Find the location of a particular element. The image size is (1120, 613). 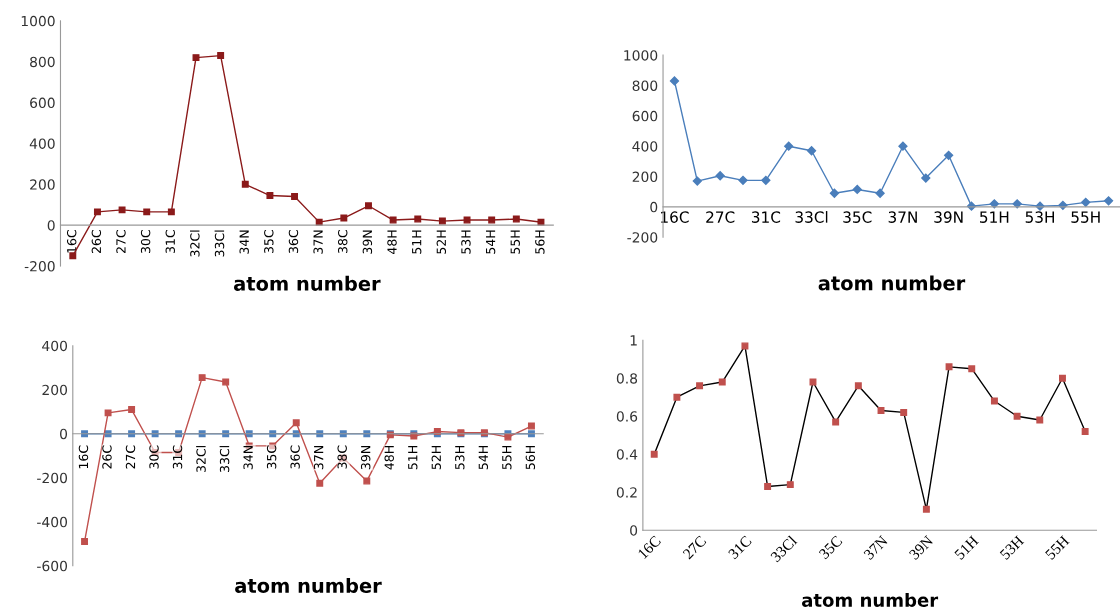

y-tick-label: 1 is located at coordinates (633, 340).